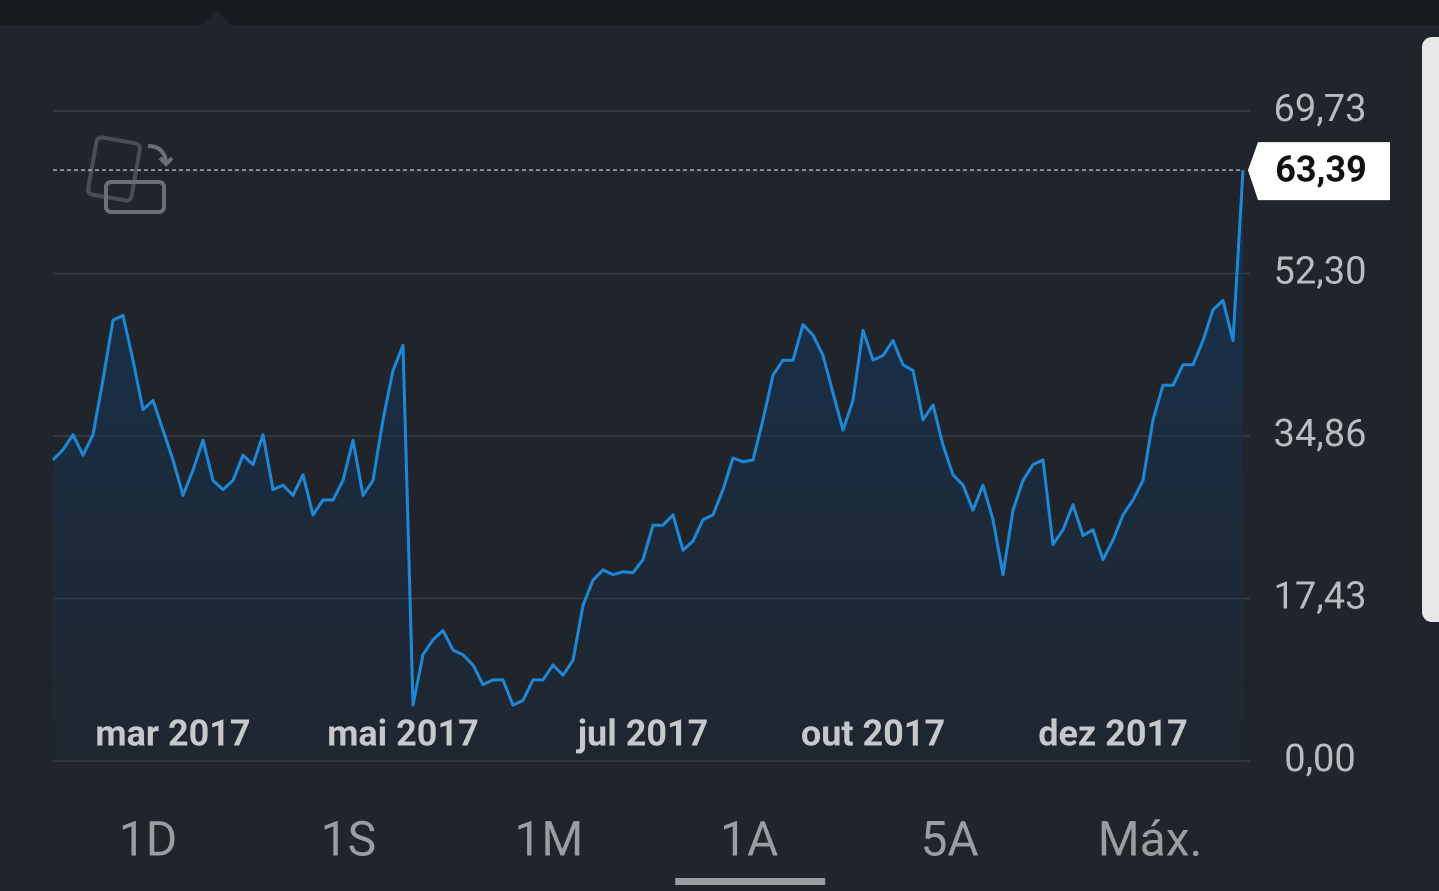 Image resolution: width=1439 pixels, height=891 pixels. What do you see at coordinates (1320, 434) in the screenshot?
I see `y-tick-label: 34,86` at bounding box center [1320, 434].